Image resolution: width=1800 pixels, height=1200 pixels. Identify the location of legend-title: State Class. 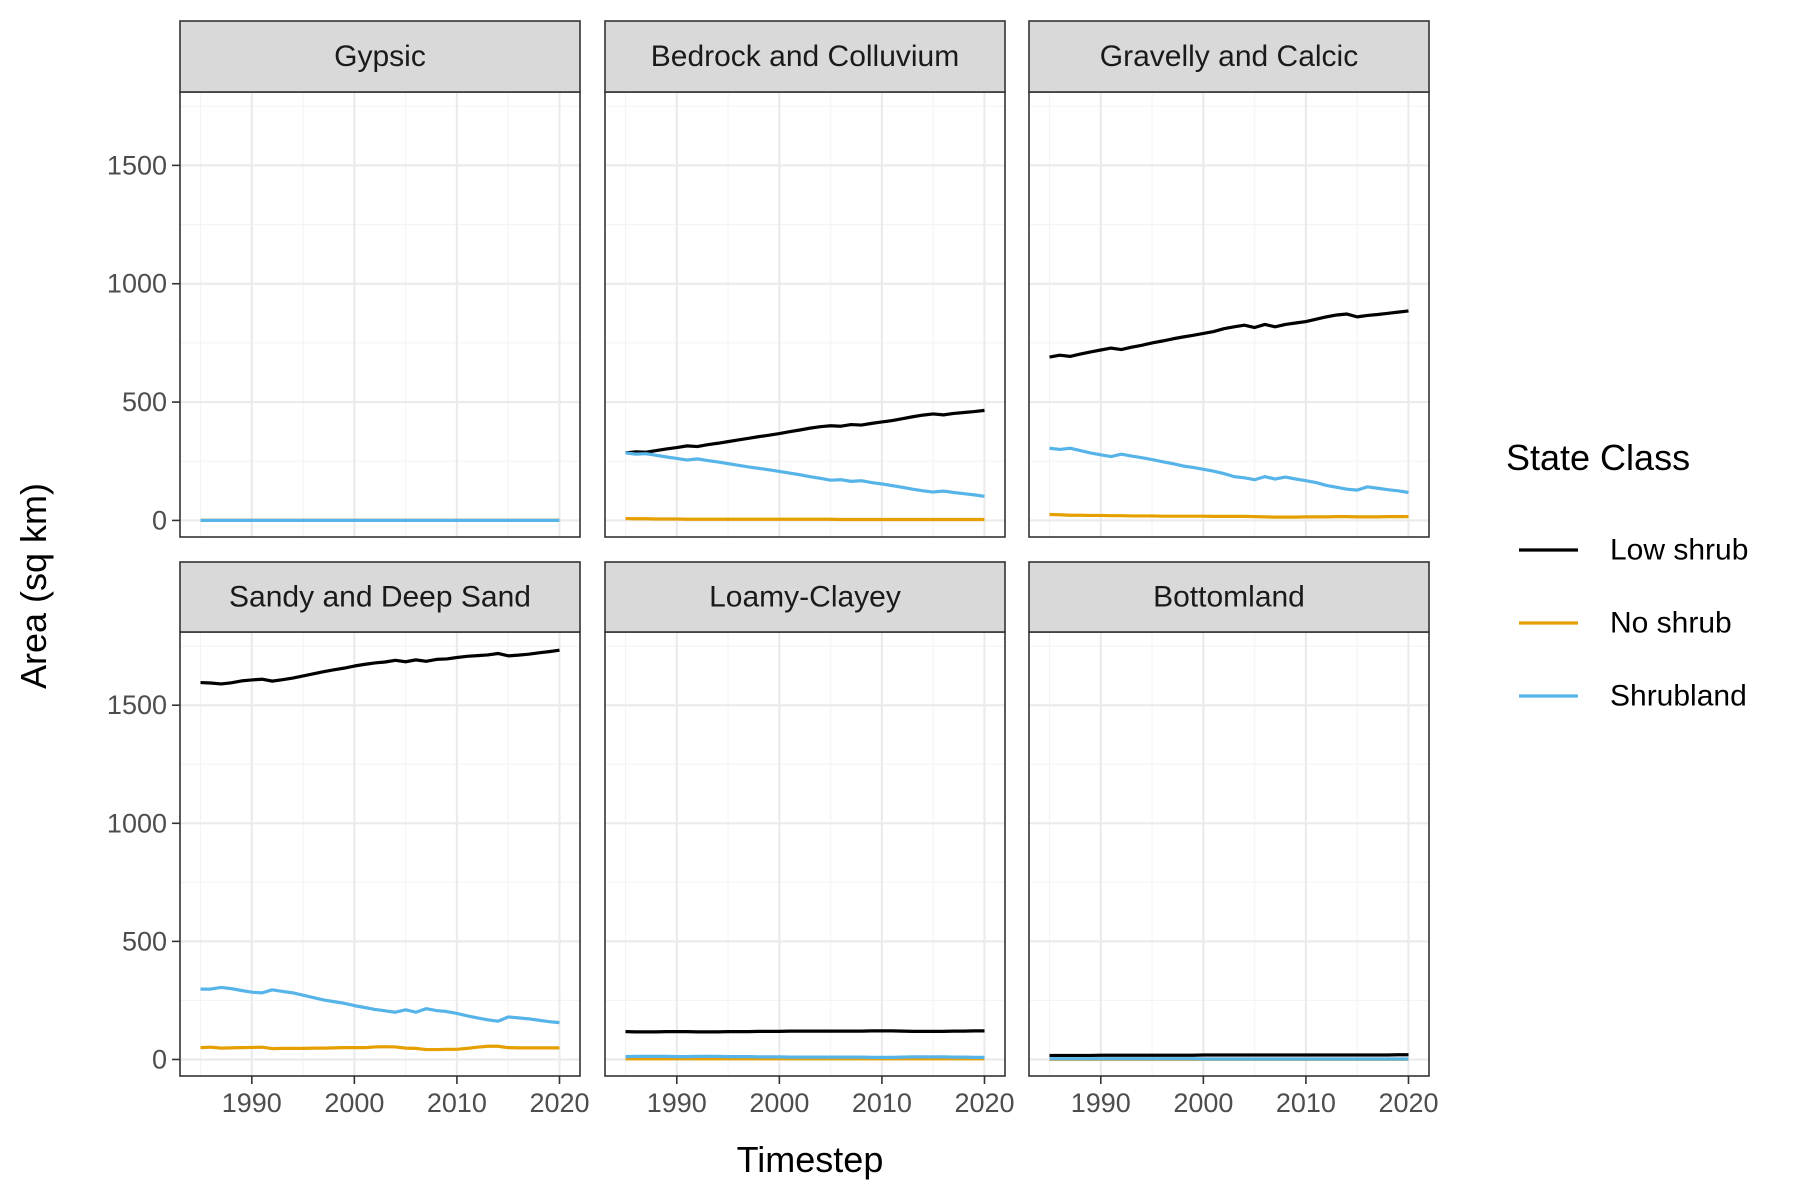
(1598, 457).